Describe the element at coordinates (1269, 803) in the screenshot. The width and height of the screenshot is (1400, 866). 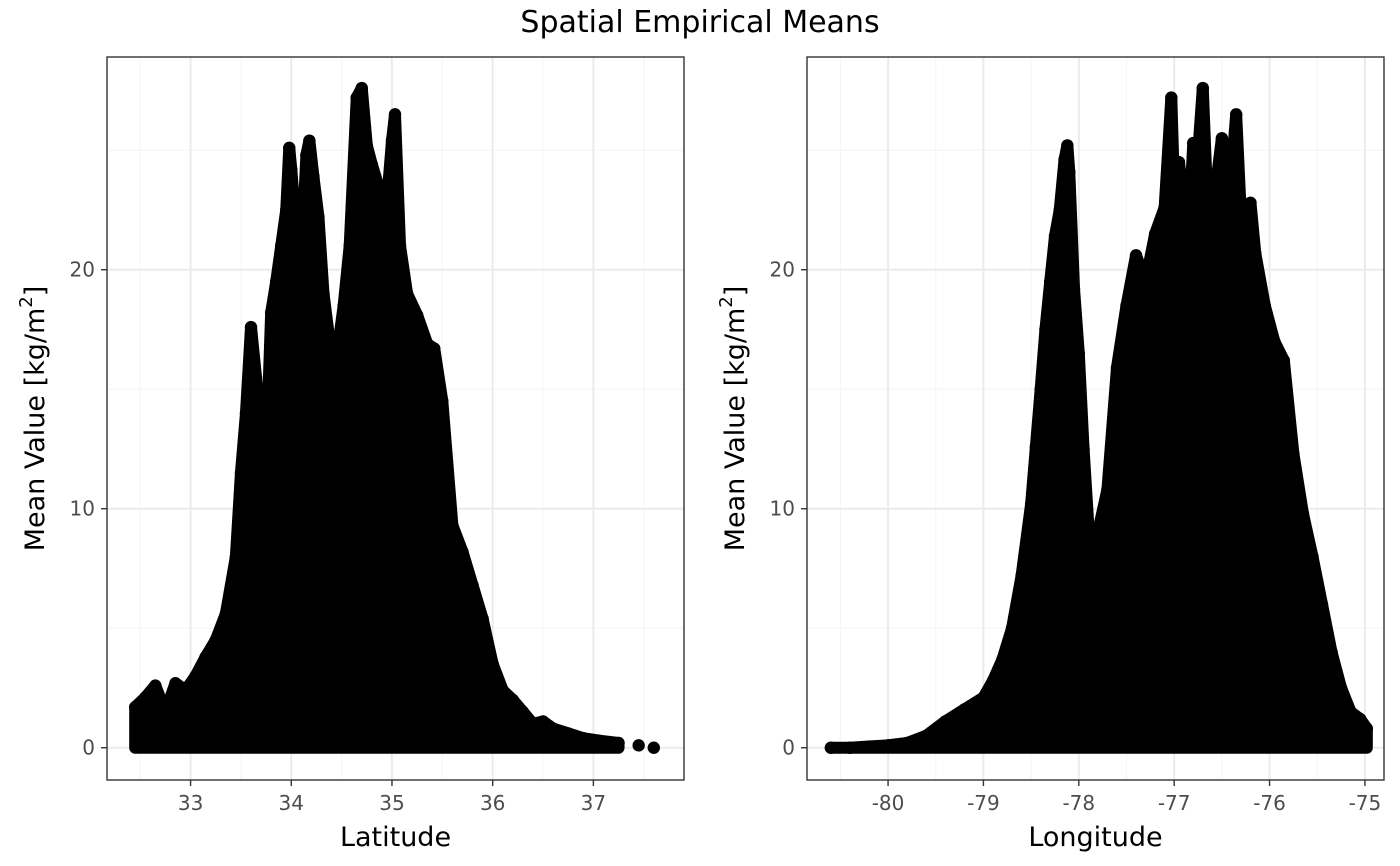
I see `x-tick-label: -76` at that location.